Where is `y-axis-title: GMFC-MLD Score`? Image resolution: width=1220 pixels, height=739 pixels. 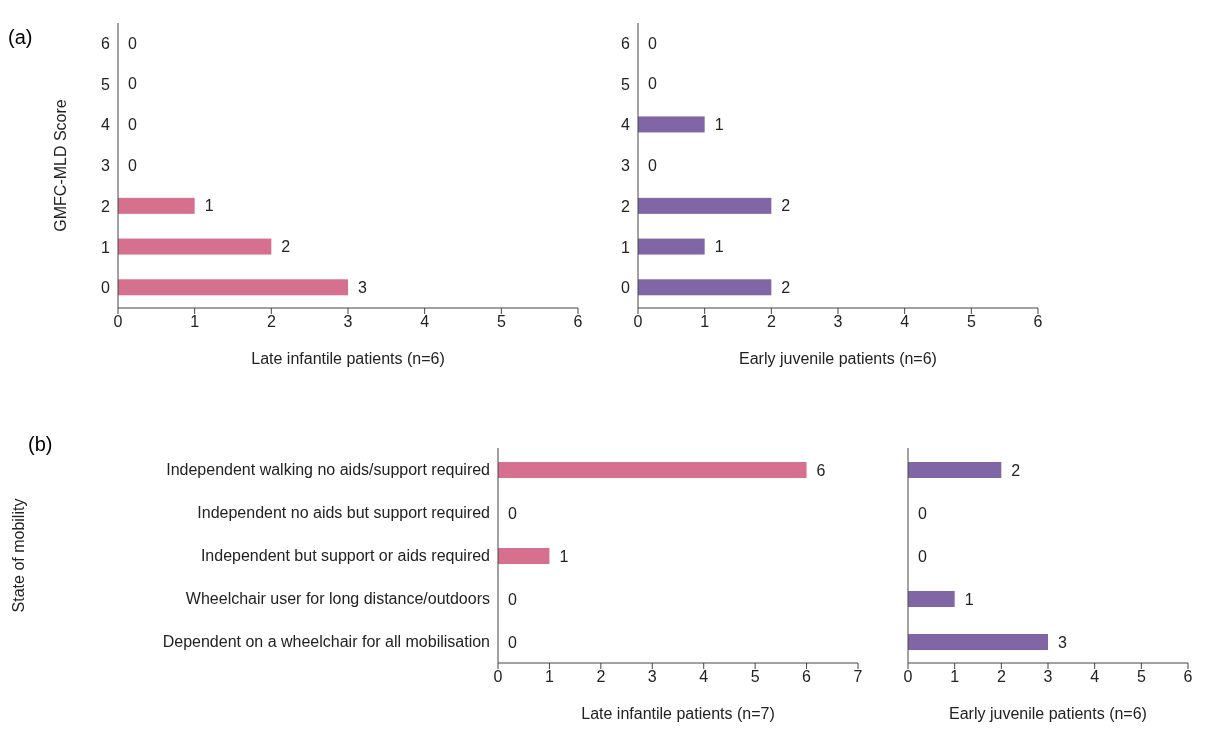
y-axis-title: GMFC-MLD Score is located at coordinates (60, 165).